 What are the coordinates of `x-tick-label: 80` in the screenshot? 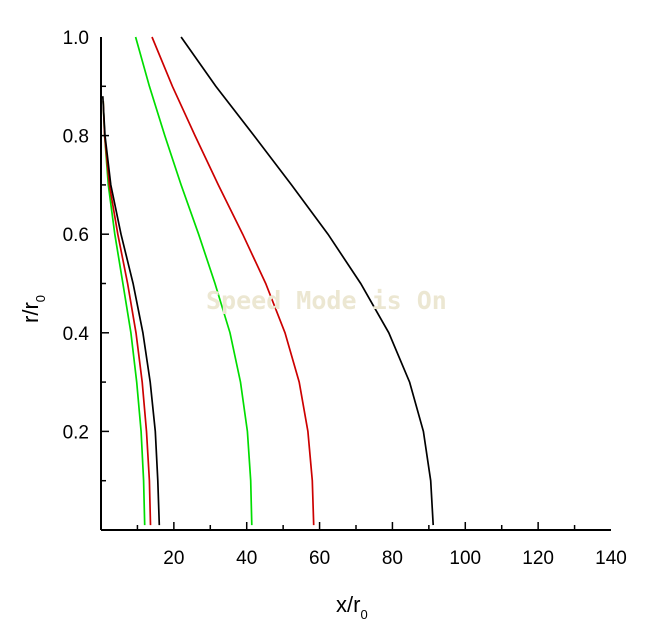 It's located at (392, 558).